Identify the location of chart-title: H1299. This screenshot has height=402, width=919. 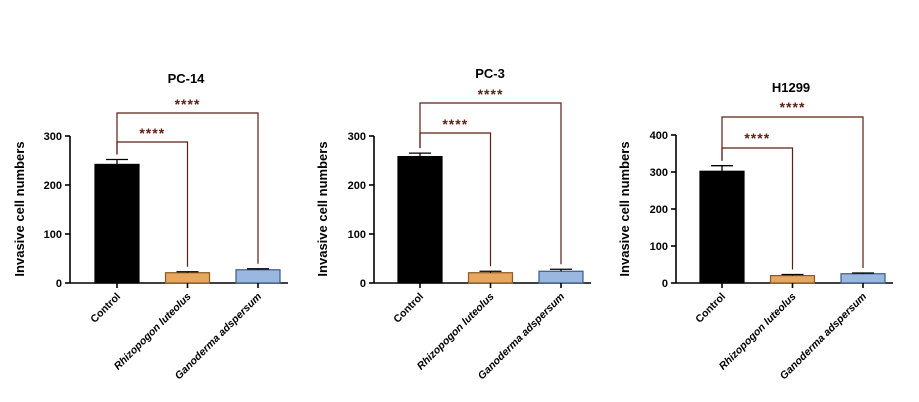
(791, 87).